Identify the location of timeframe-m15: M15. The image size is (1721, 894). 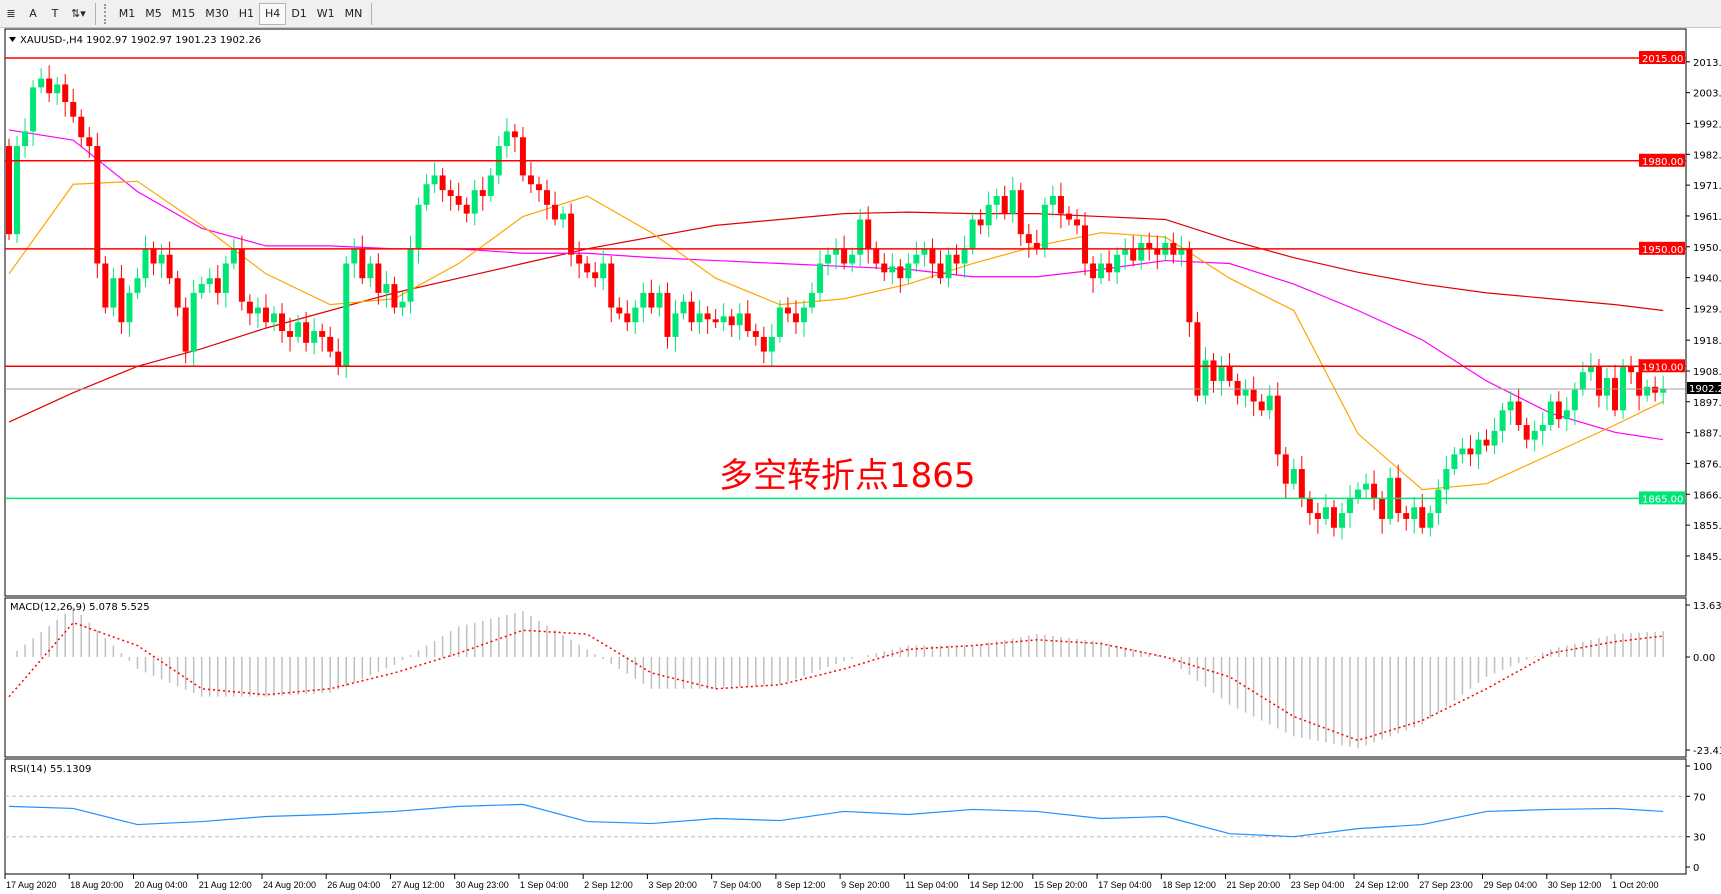
(183, 13).